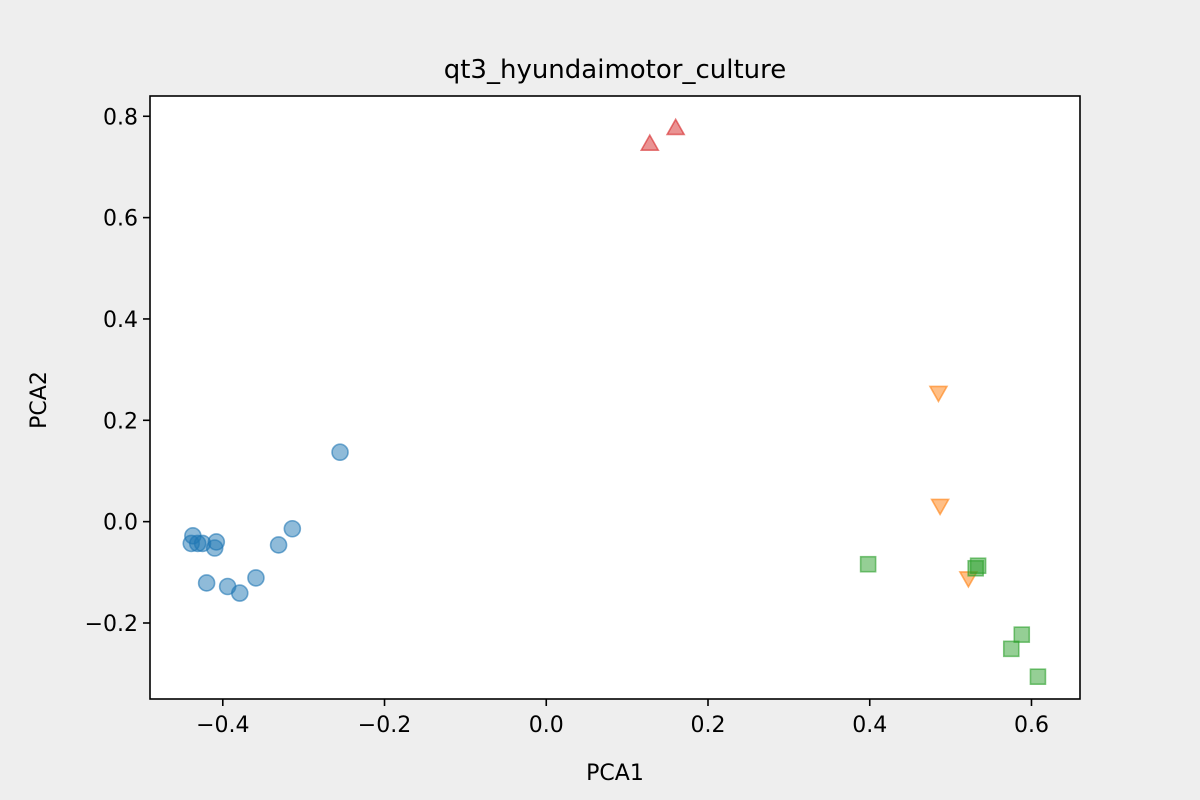 Image resolution: width=1200 pixels, height=800 pixels. Describe the element at coordinates (117, 371) in the screenshot. I see `y-axis-ticks: −0.2 0.0 0.2 0.4 0.6 0.8` at that location.